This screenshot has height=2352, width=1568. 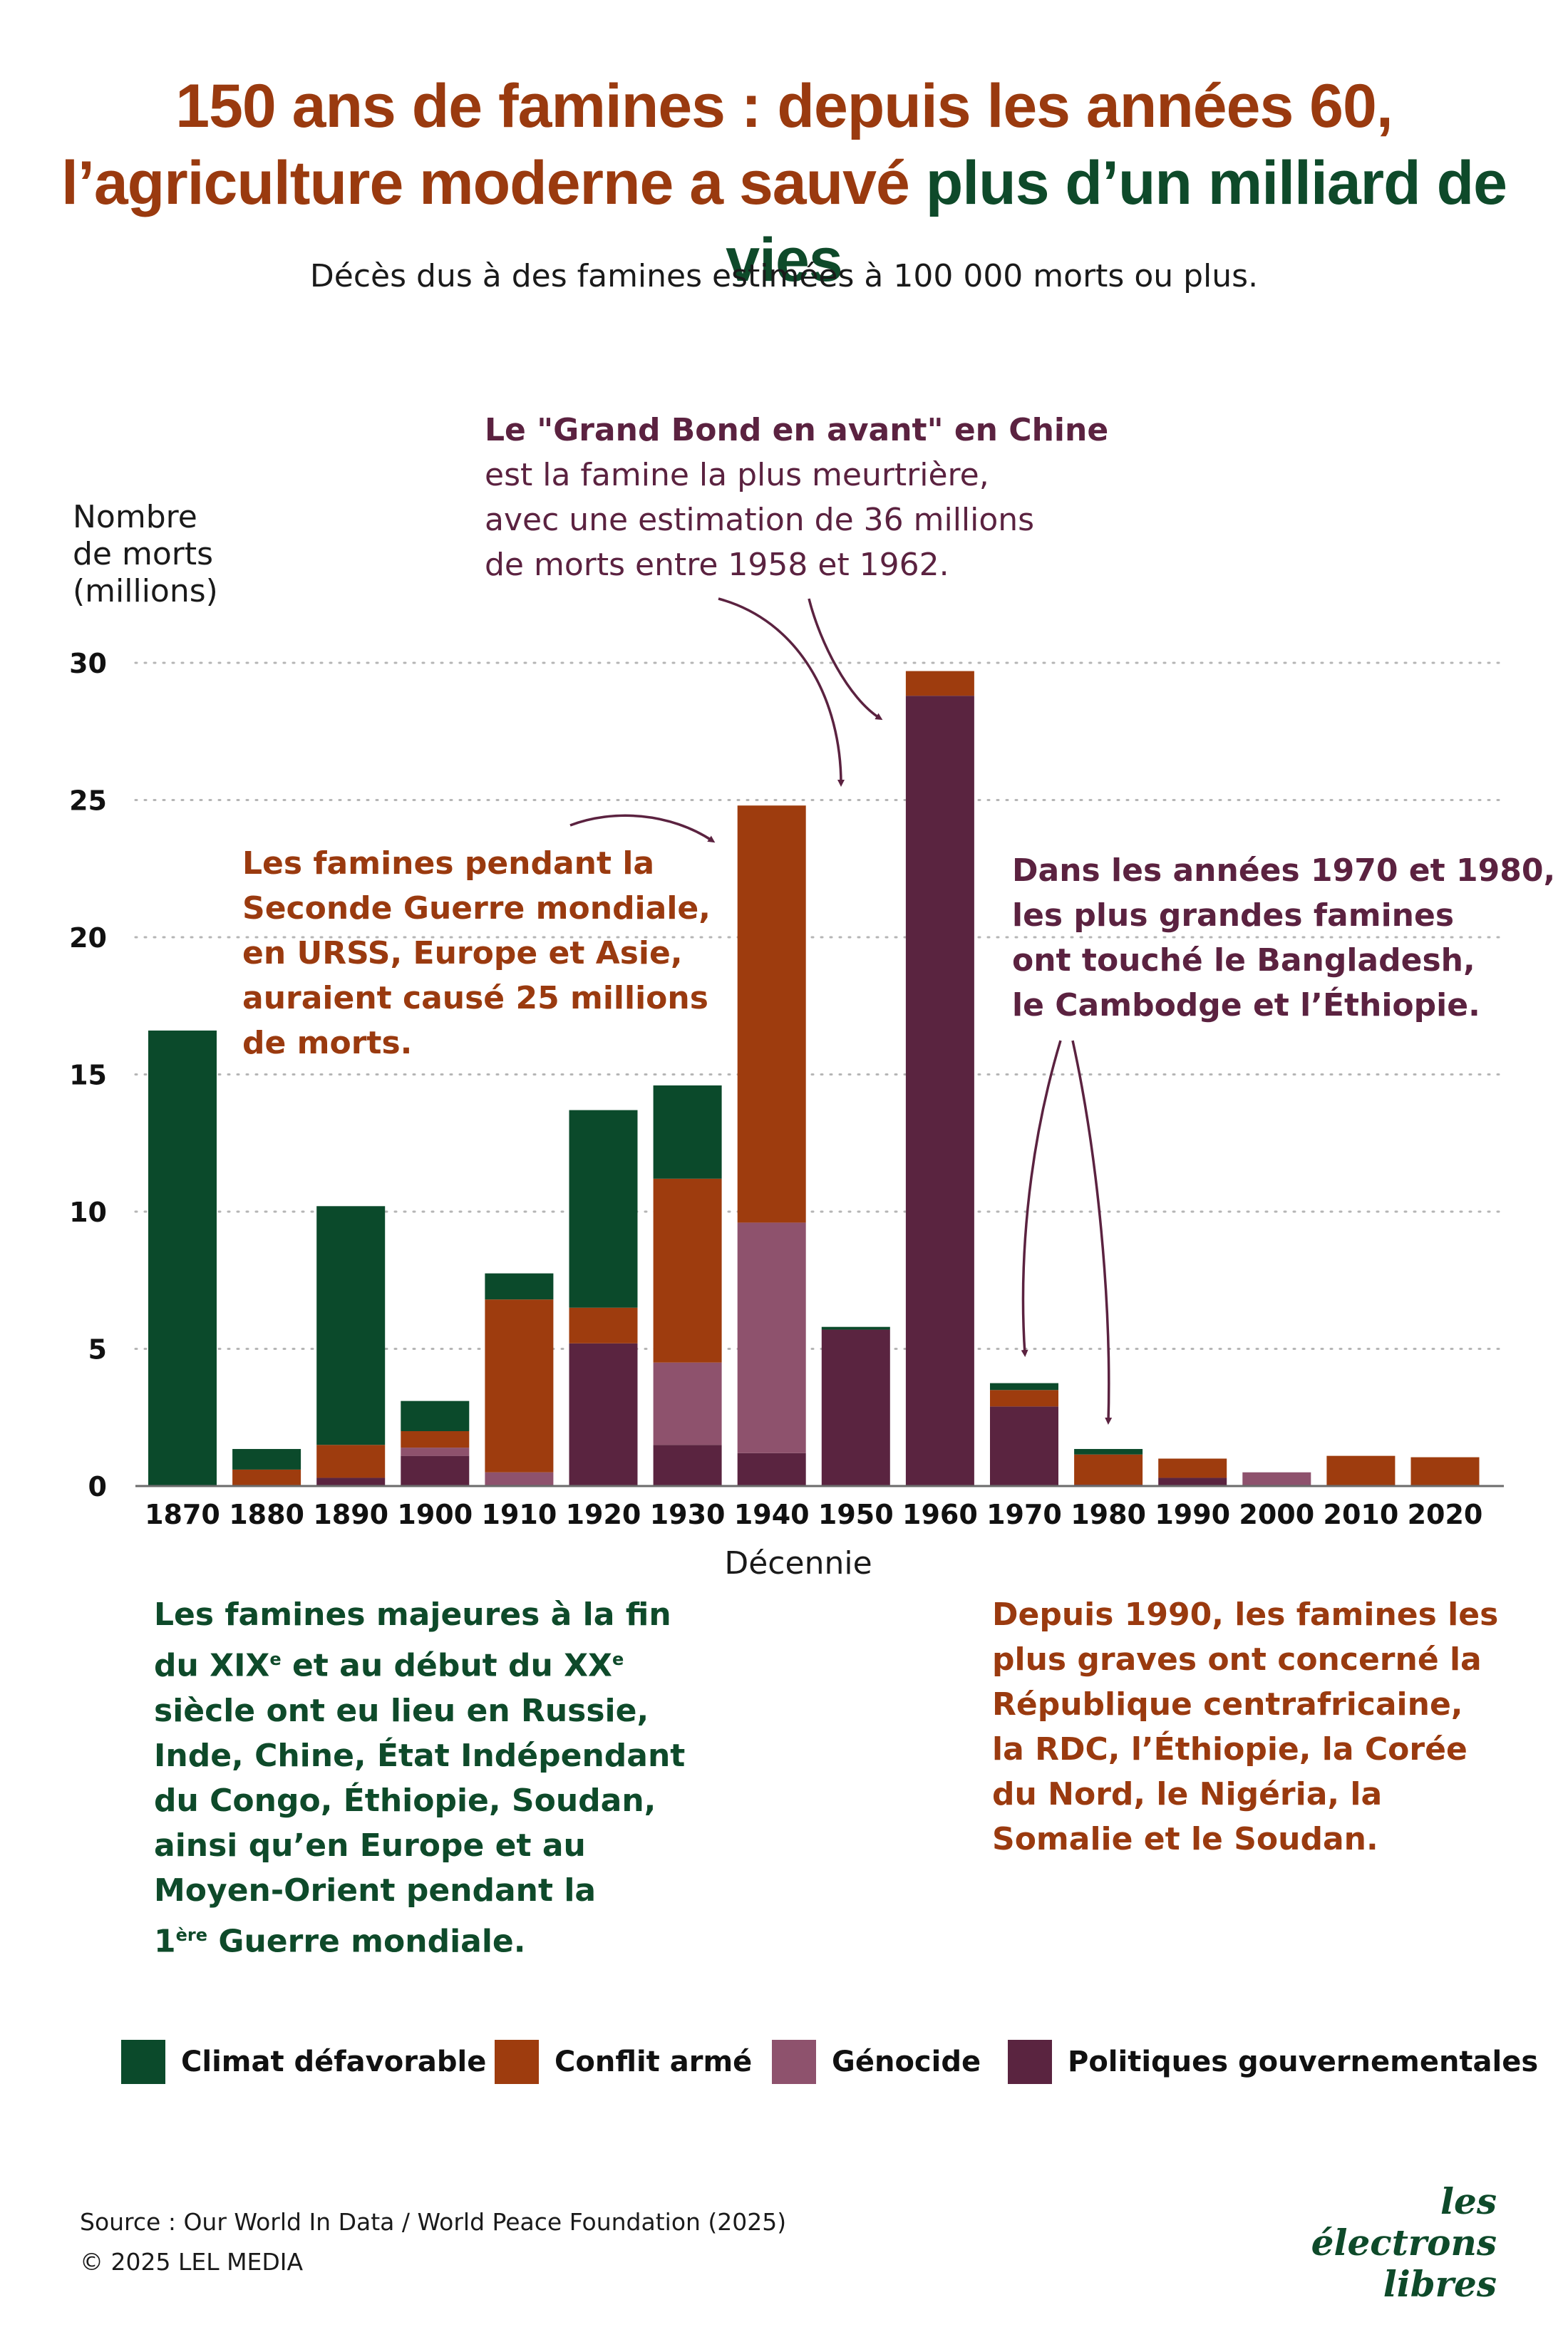 What do you see at coordinates (643, 828) in the screenshot?
I see `arrow-ww2` at bounding box center [643, 828].